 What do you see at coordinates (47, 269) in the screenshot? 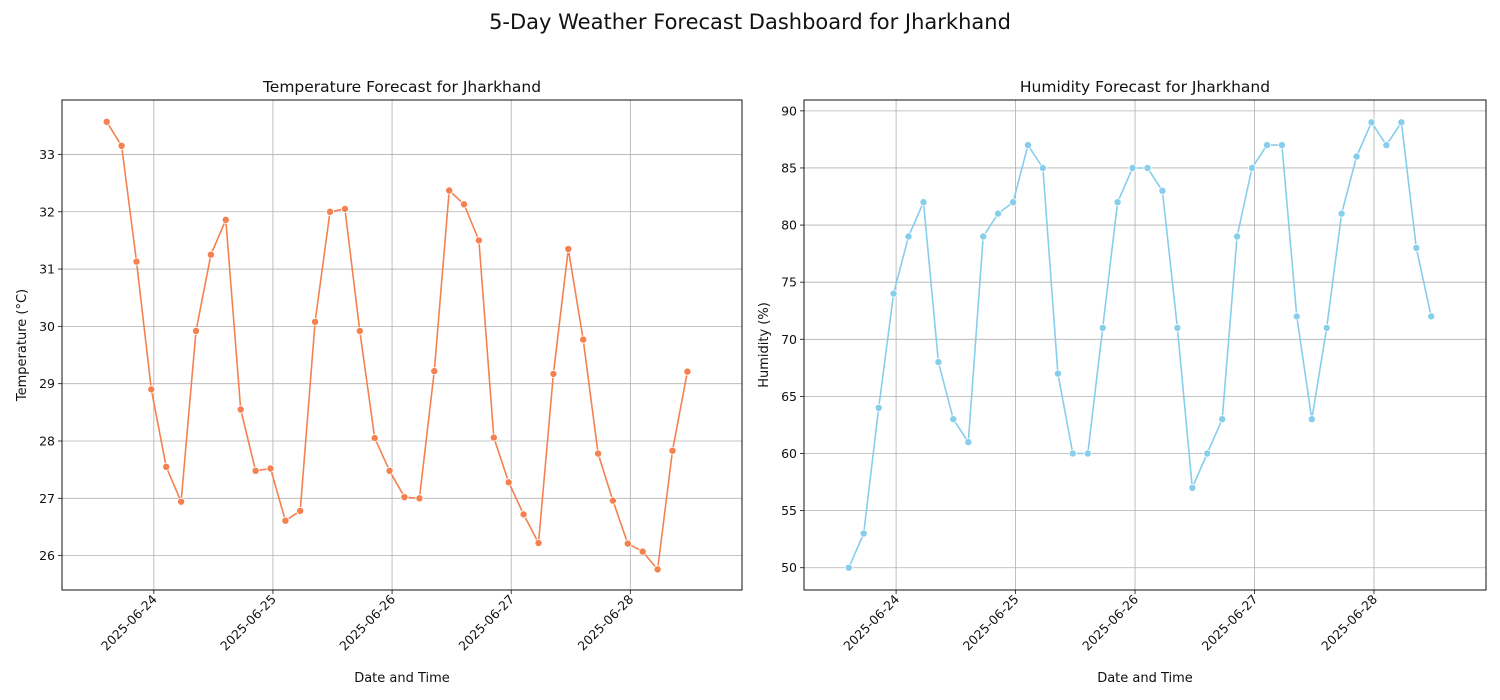
I see `y-tick-label: 31` at bounding box center [47, 269].